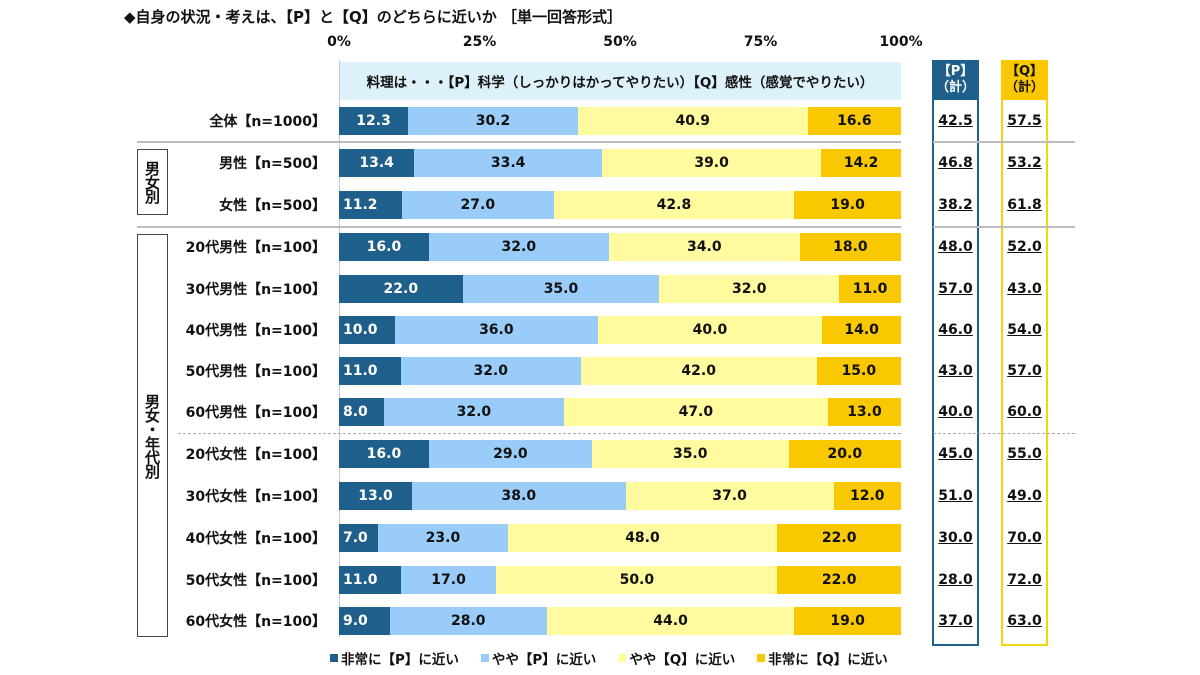  What do you see at coordinates (955, 121) in the screenshot?
I see `p-total-value: 42.5` at bounding box center [955, 121].